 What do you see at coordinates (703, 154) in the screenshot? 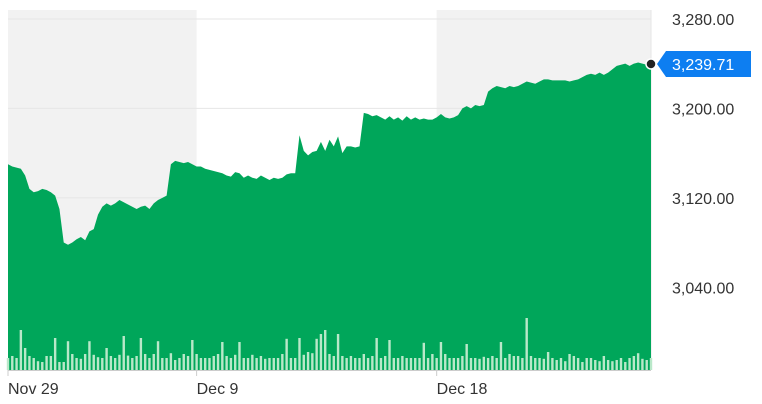
I see `y-axis-ticks: 3,280.00 3,200.00 3,120.00 3,040.00` at bounding box center [703, 154].